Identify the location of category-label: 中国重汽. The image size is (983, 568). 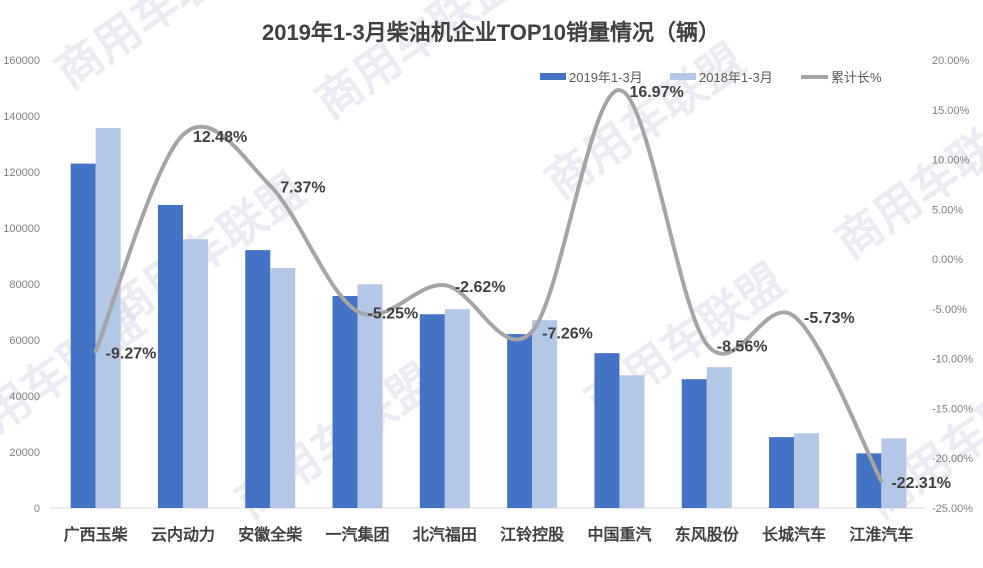
(619, 534).